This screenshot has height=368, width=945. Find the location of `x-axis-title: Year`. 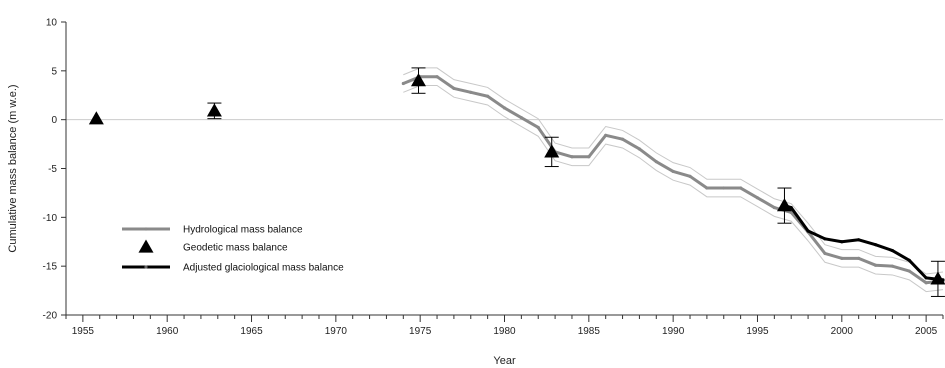

x-axis-title: Year is located at coordinates (504, 361).